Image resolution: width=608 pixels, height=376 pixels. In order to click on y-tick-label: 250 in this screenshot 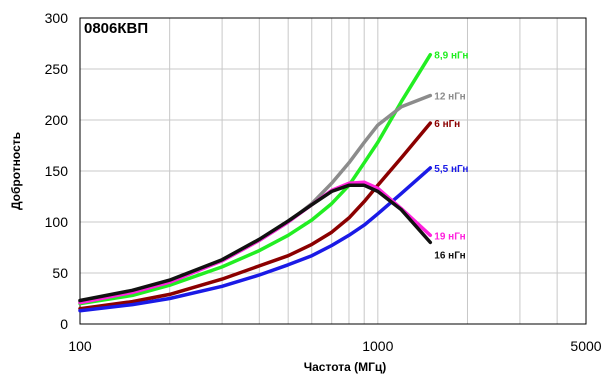, I will do `click(57, 69)`.